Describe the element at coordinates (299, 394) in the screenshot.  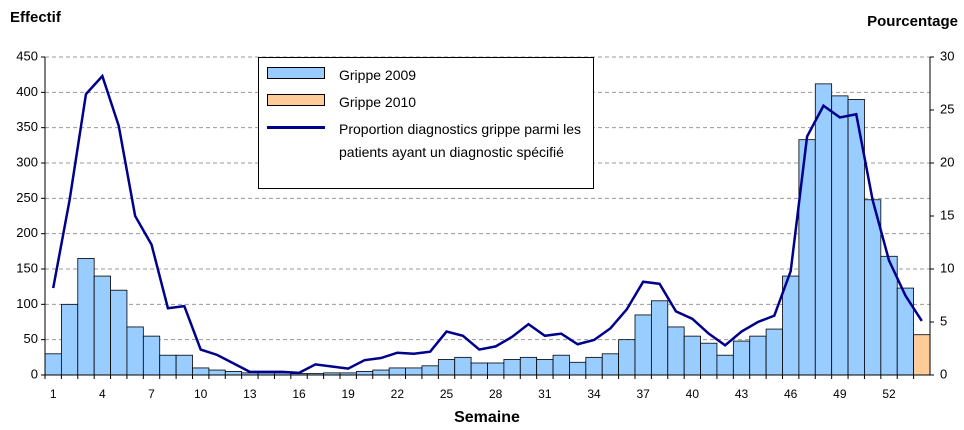
I see `x-tick-label: 16` at that location.